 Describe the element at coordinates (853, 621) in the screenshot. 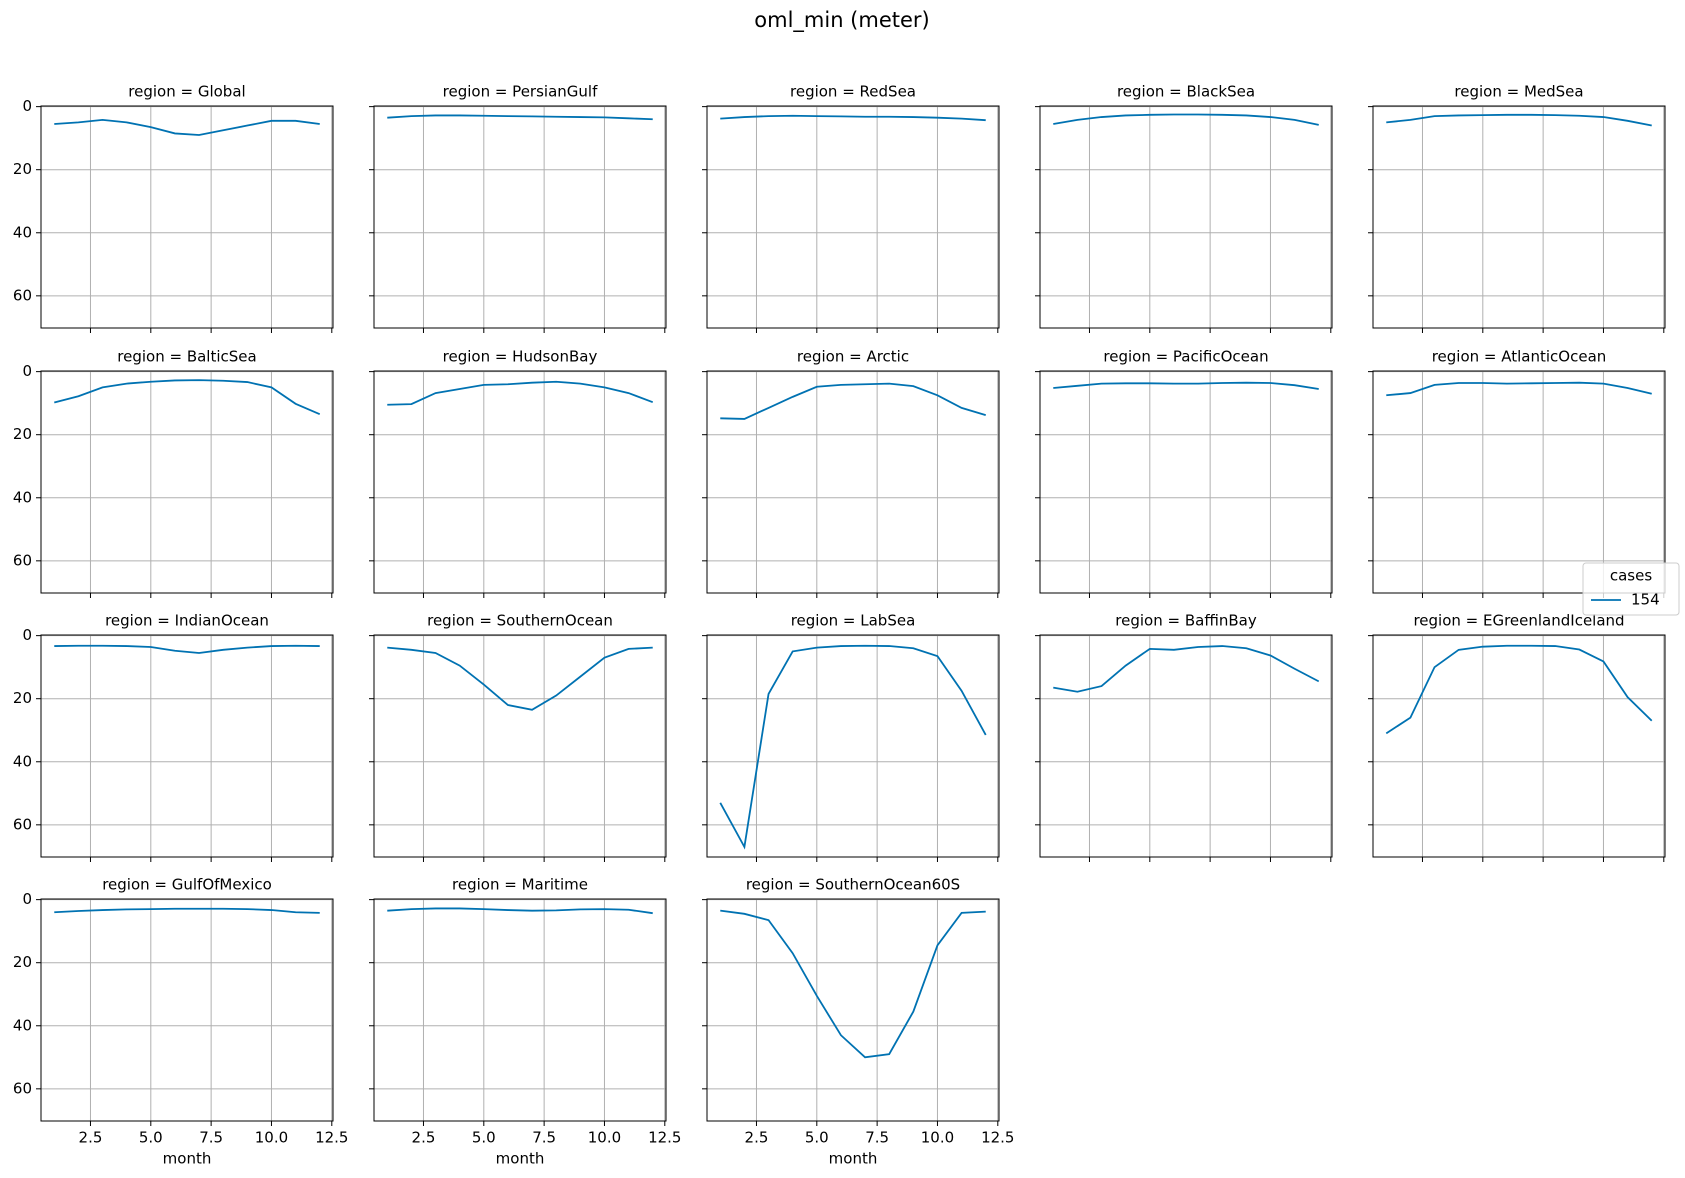

I see `facet-title: region = LabSea` at that location.